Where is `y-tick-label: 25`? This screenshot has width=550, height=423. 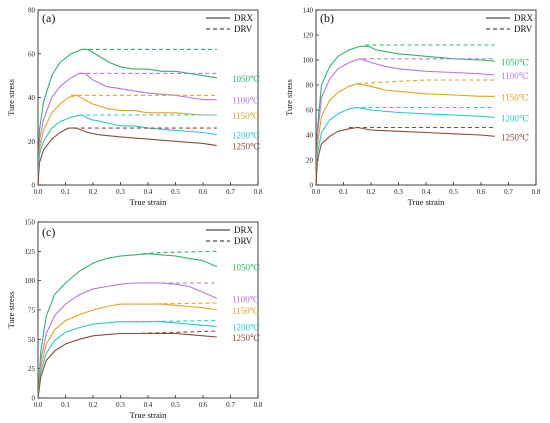 y-tick-label: 25 is located at coordinates (32, 369).